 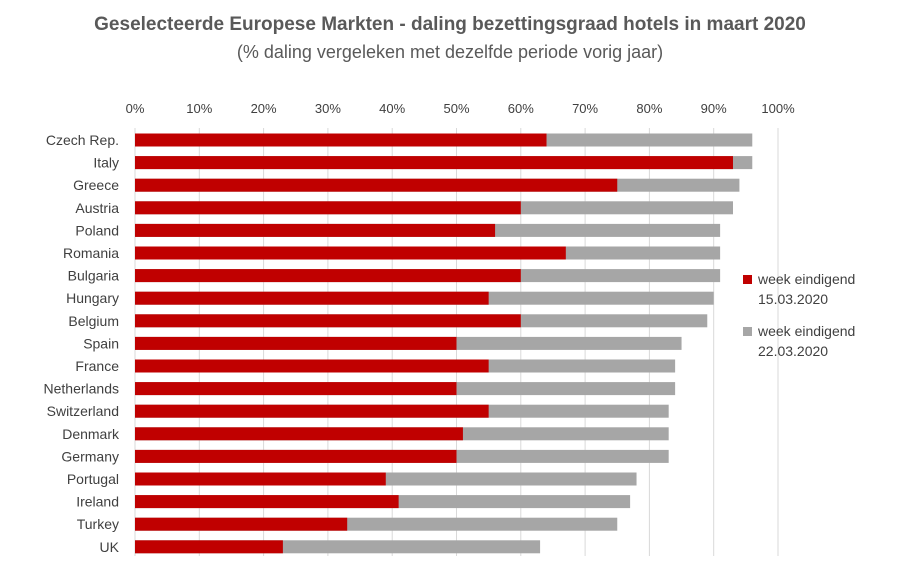 What do you see at coordinates (456, 108) in the screenshot?
I see `x-tick-label: 50%` at bounding box center [456, 108].